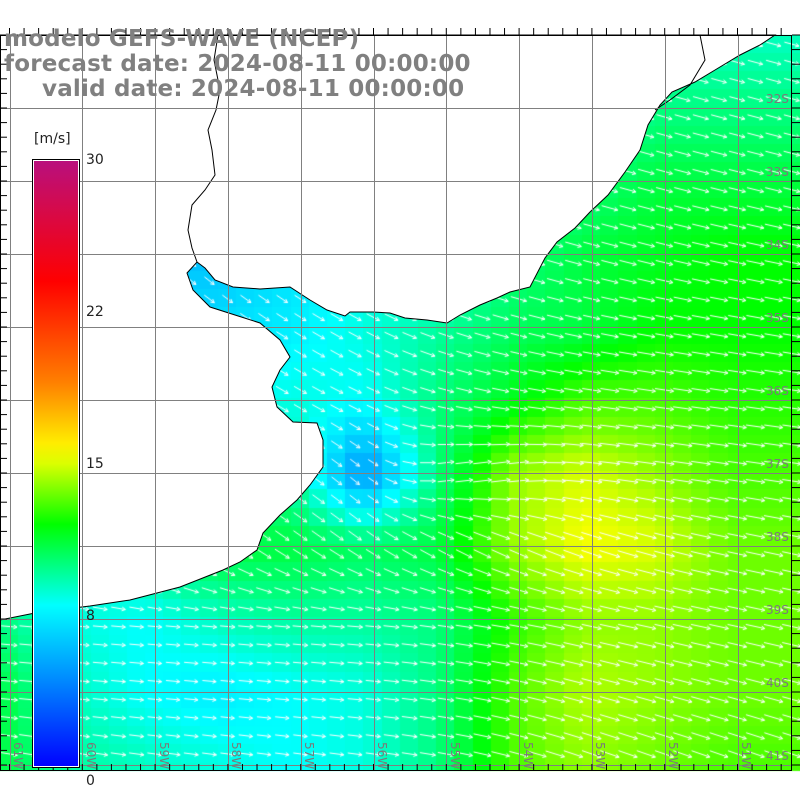  I want to click on colorbar-unit: [m/s], so click(52, 139).